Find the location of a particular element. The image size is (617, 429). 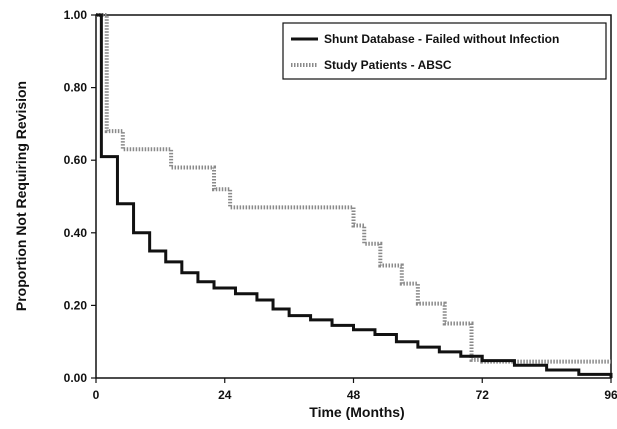

legend-box is located at coordinates (444, 51).